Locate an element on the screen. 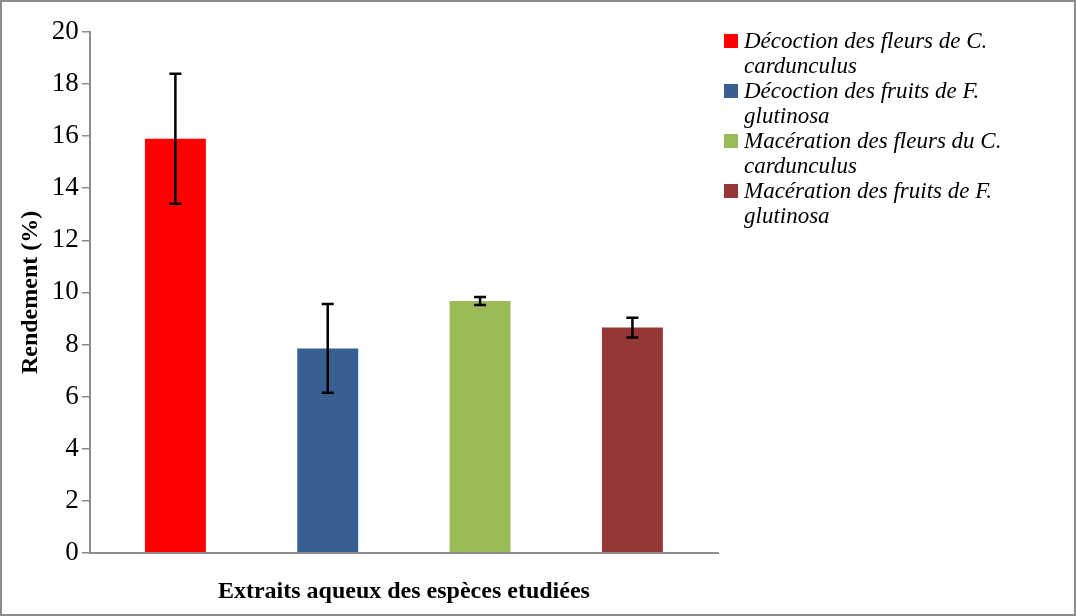 The width and height of the screenshot is (1076, 616). y-tick-label: 14 is located at coordinates (65, 186).